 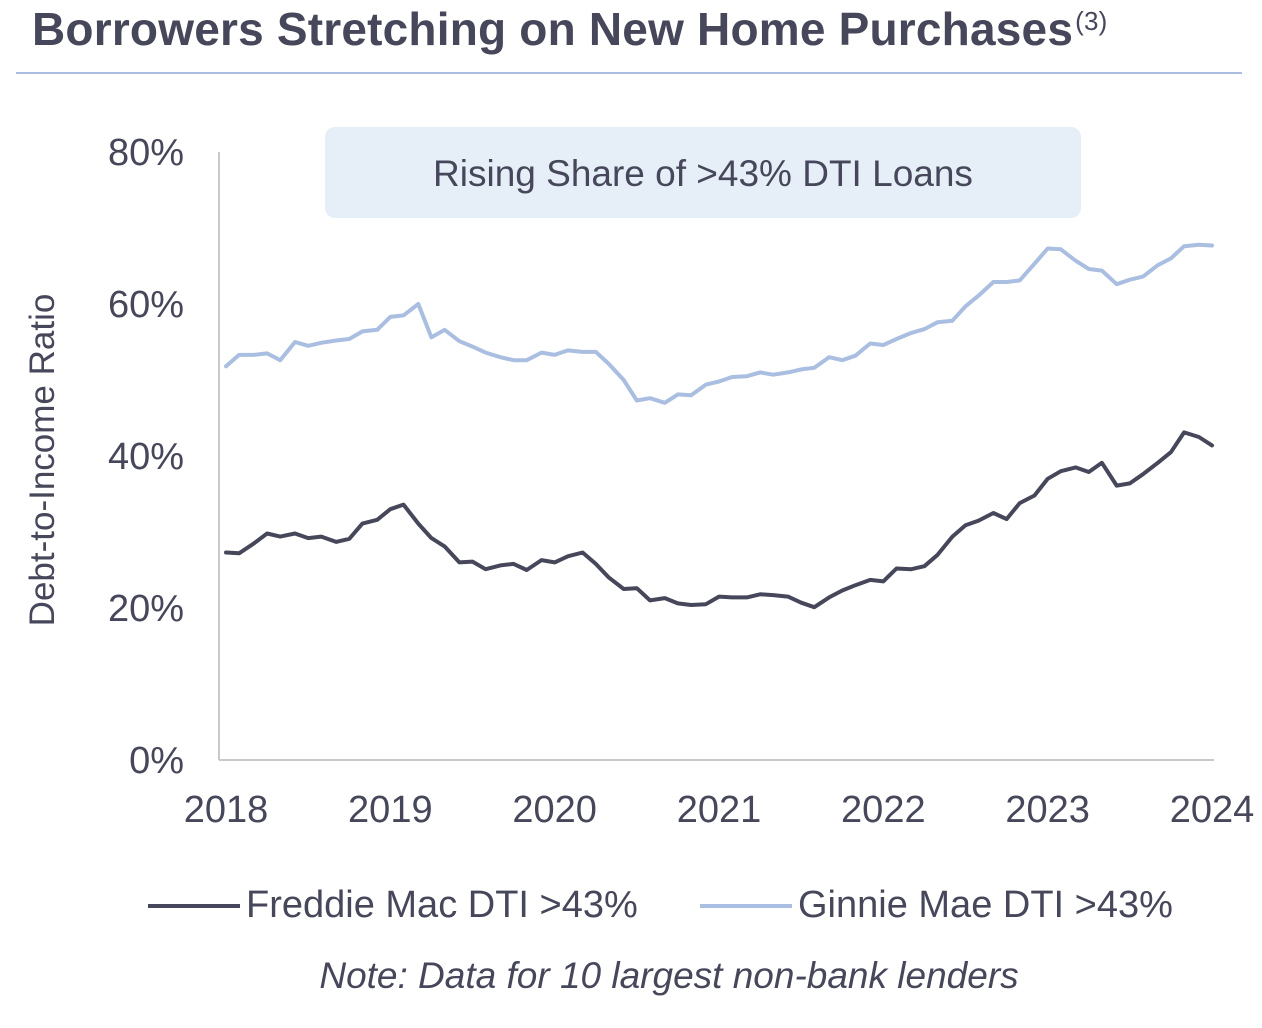 I want to click on series-line-freddie-mac, so click(x=719, y=520).